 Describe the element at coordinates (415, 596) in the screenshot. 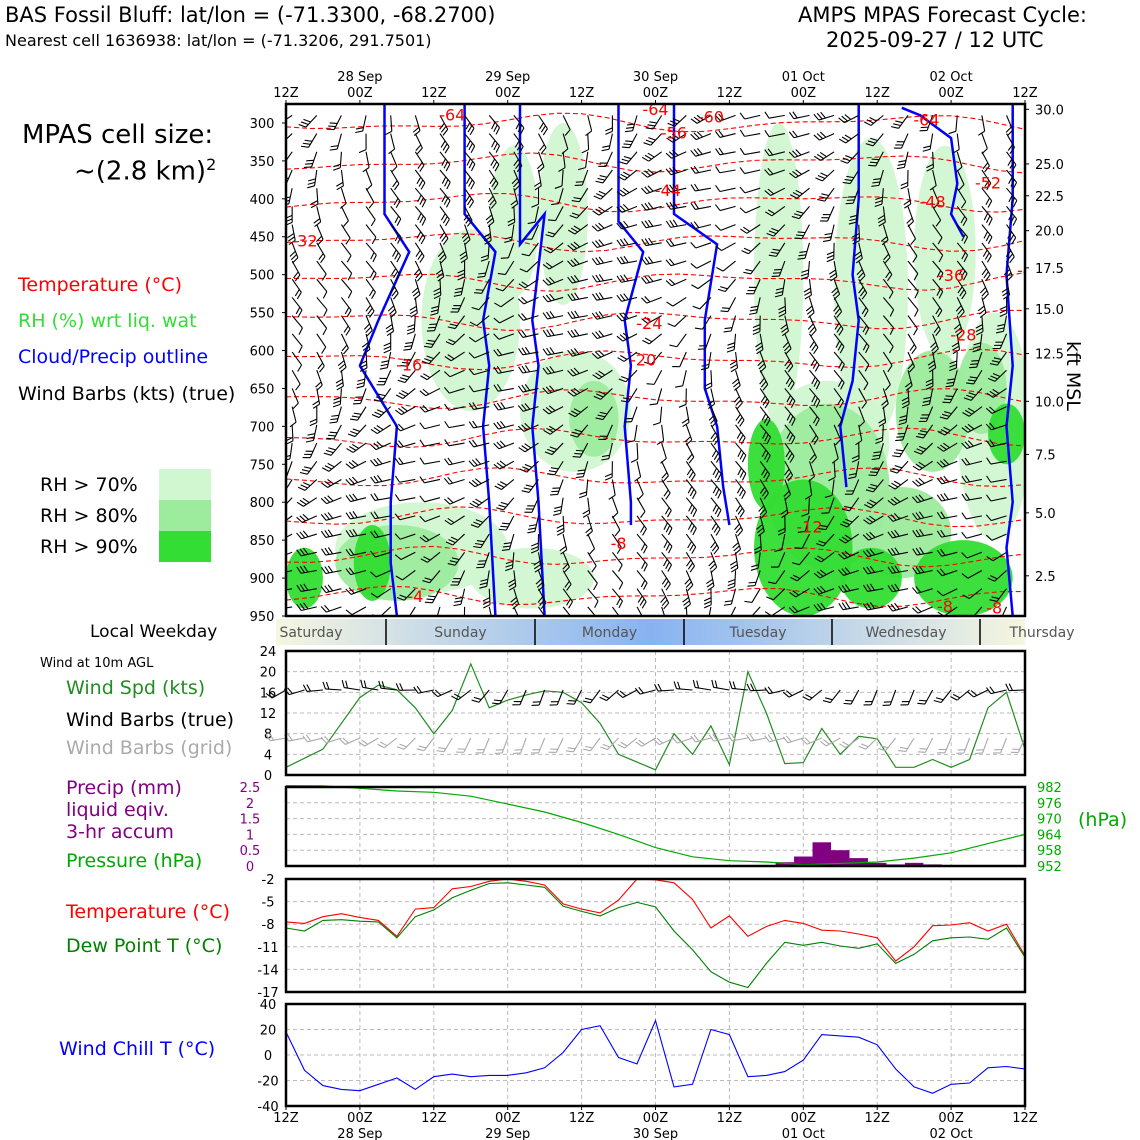

I see `temp-label-16: -4` at that location.